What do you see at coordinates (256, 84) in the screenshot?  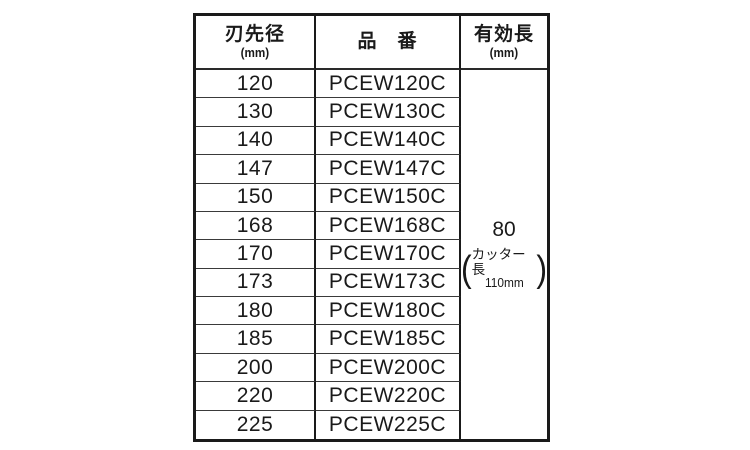 I see `blade-diameter-cell: 120` at bounding box center [256, 84].